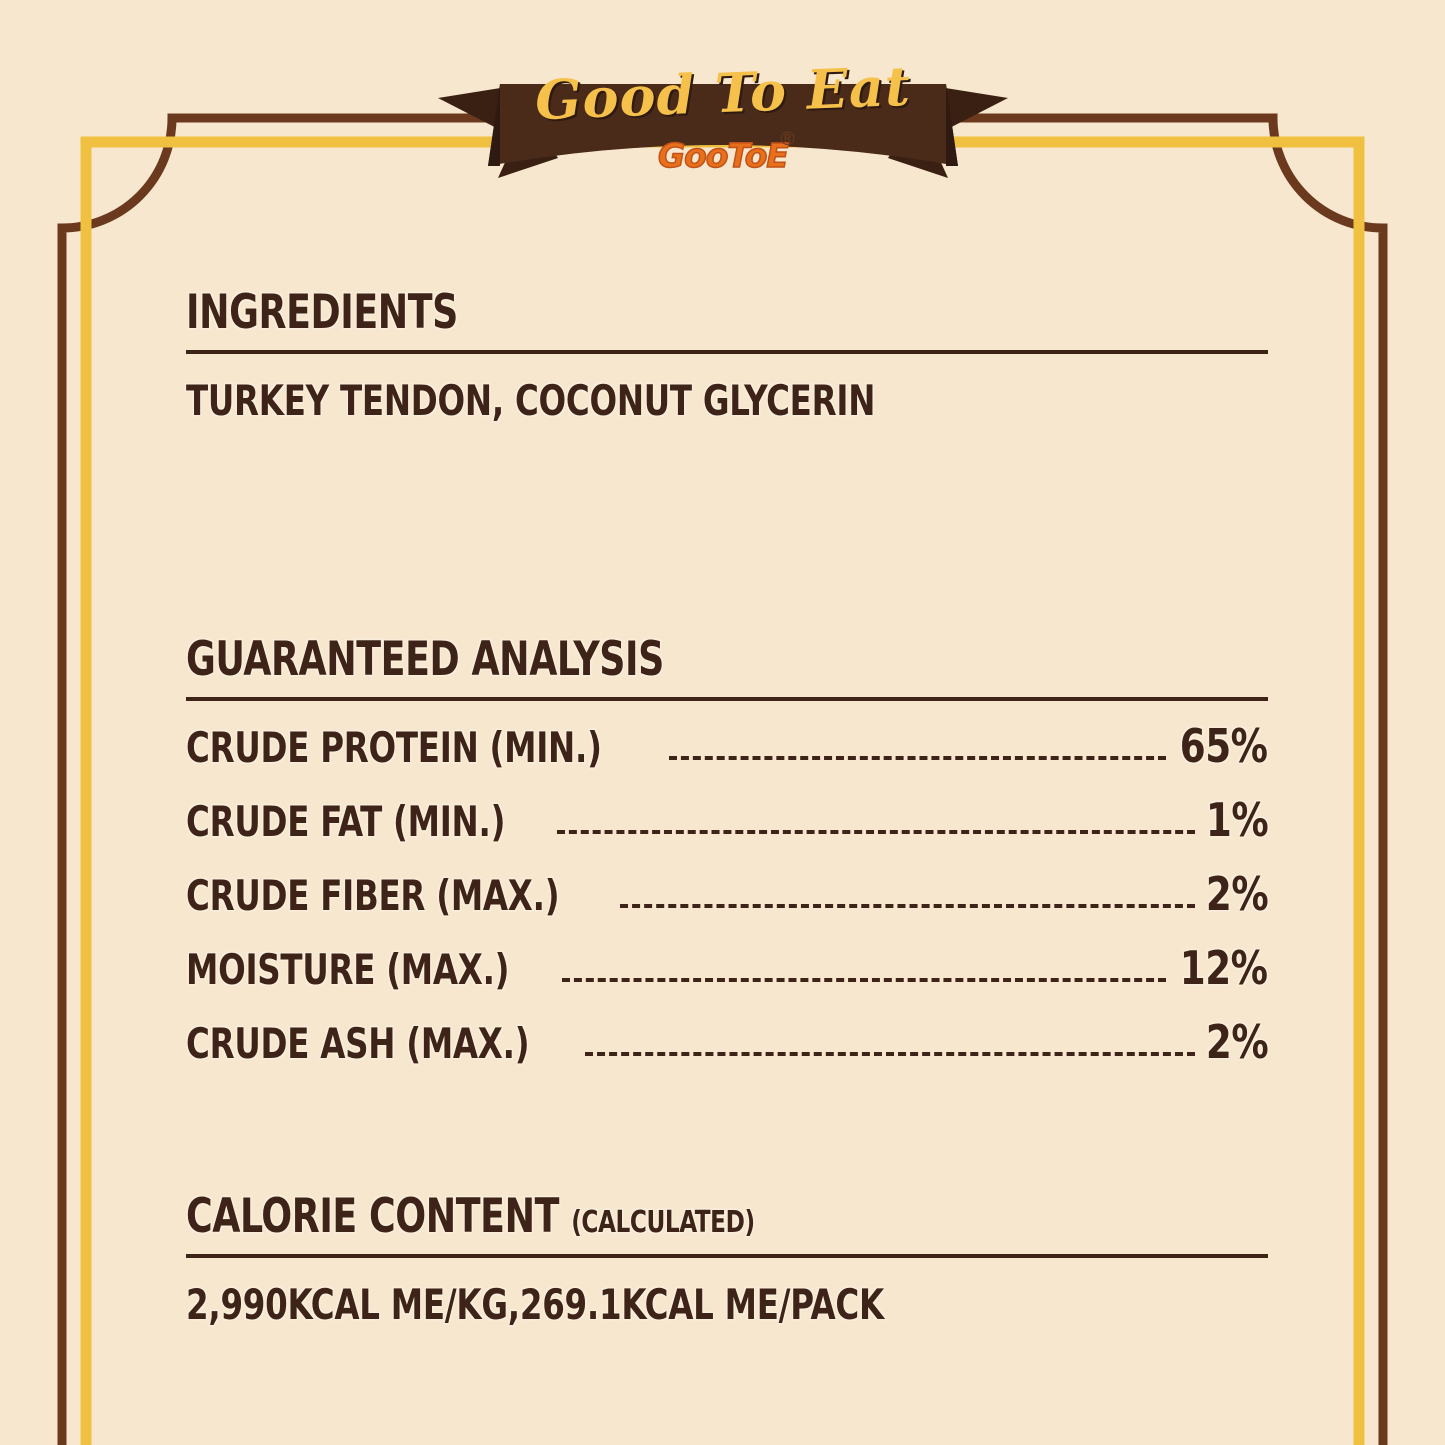 This screenshot has width=1445, height=1445. What do you see at coordinates (373, 895) in the screenshot?
I see `analysis-row-label: CRUDE FIBER (MAX.)` at bounding box center [373, 895].